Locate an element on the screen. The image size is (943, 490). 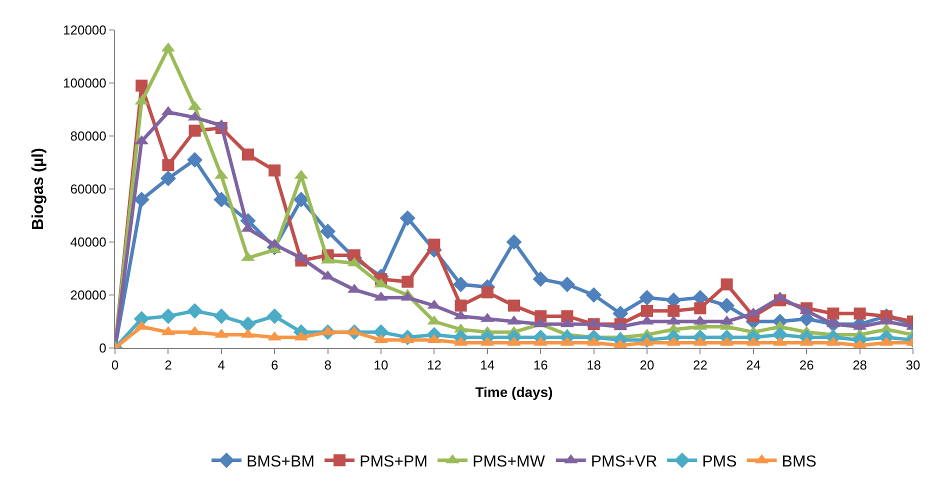
y-tick-label: 40000 is located at coordinates (88, 242).